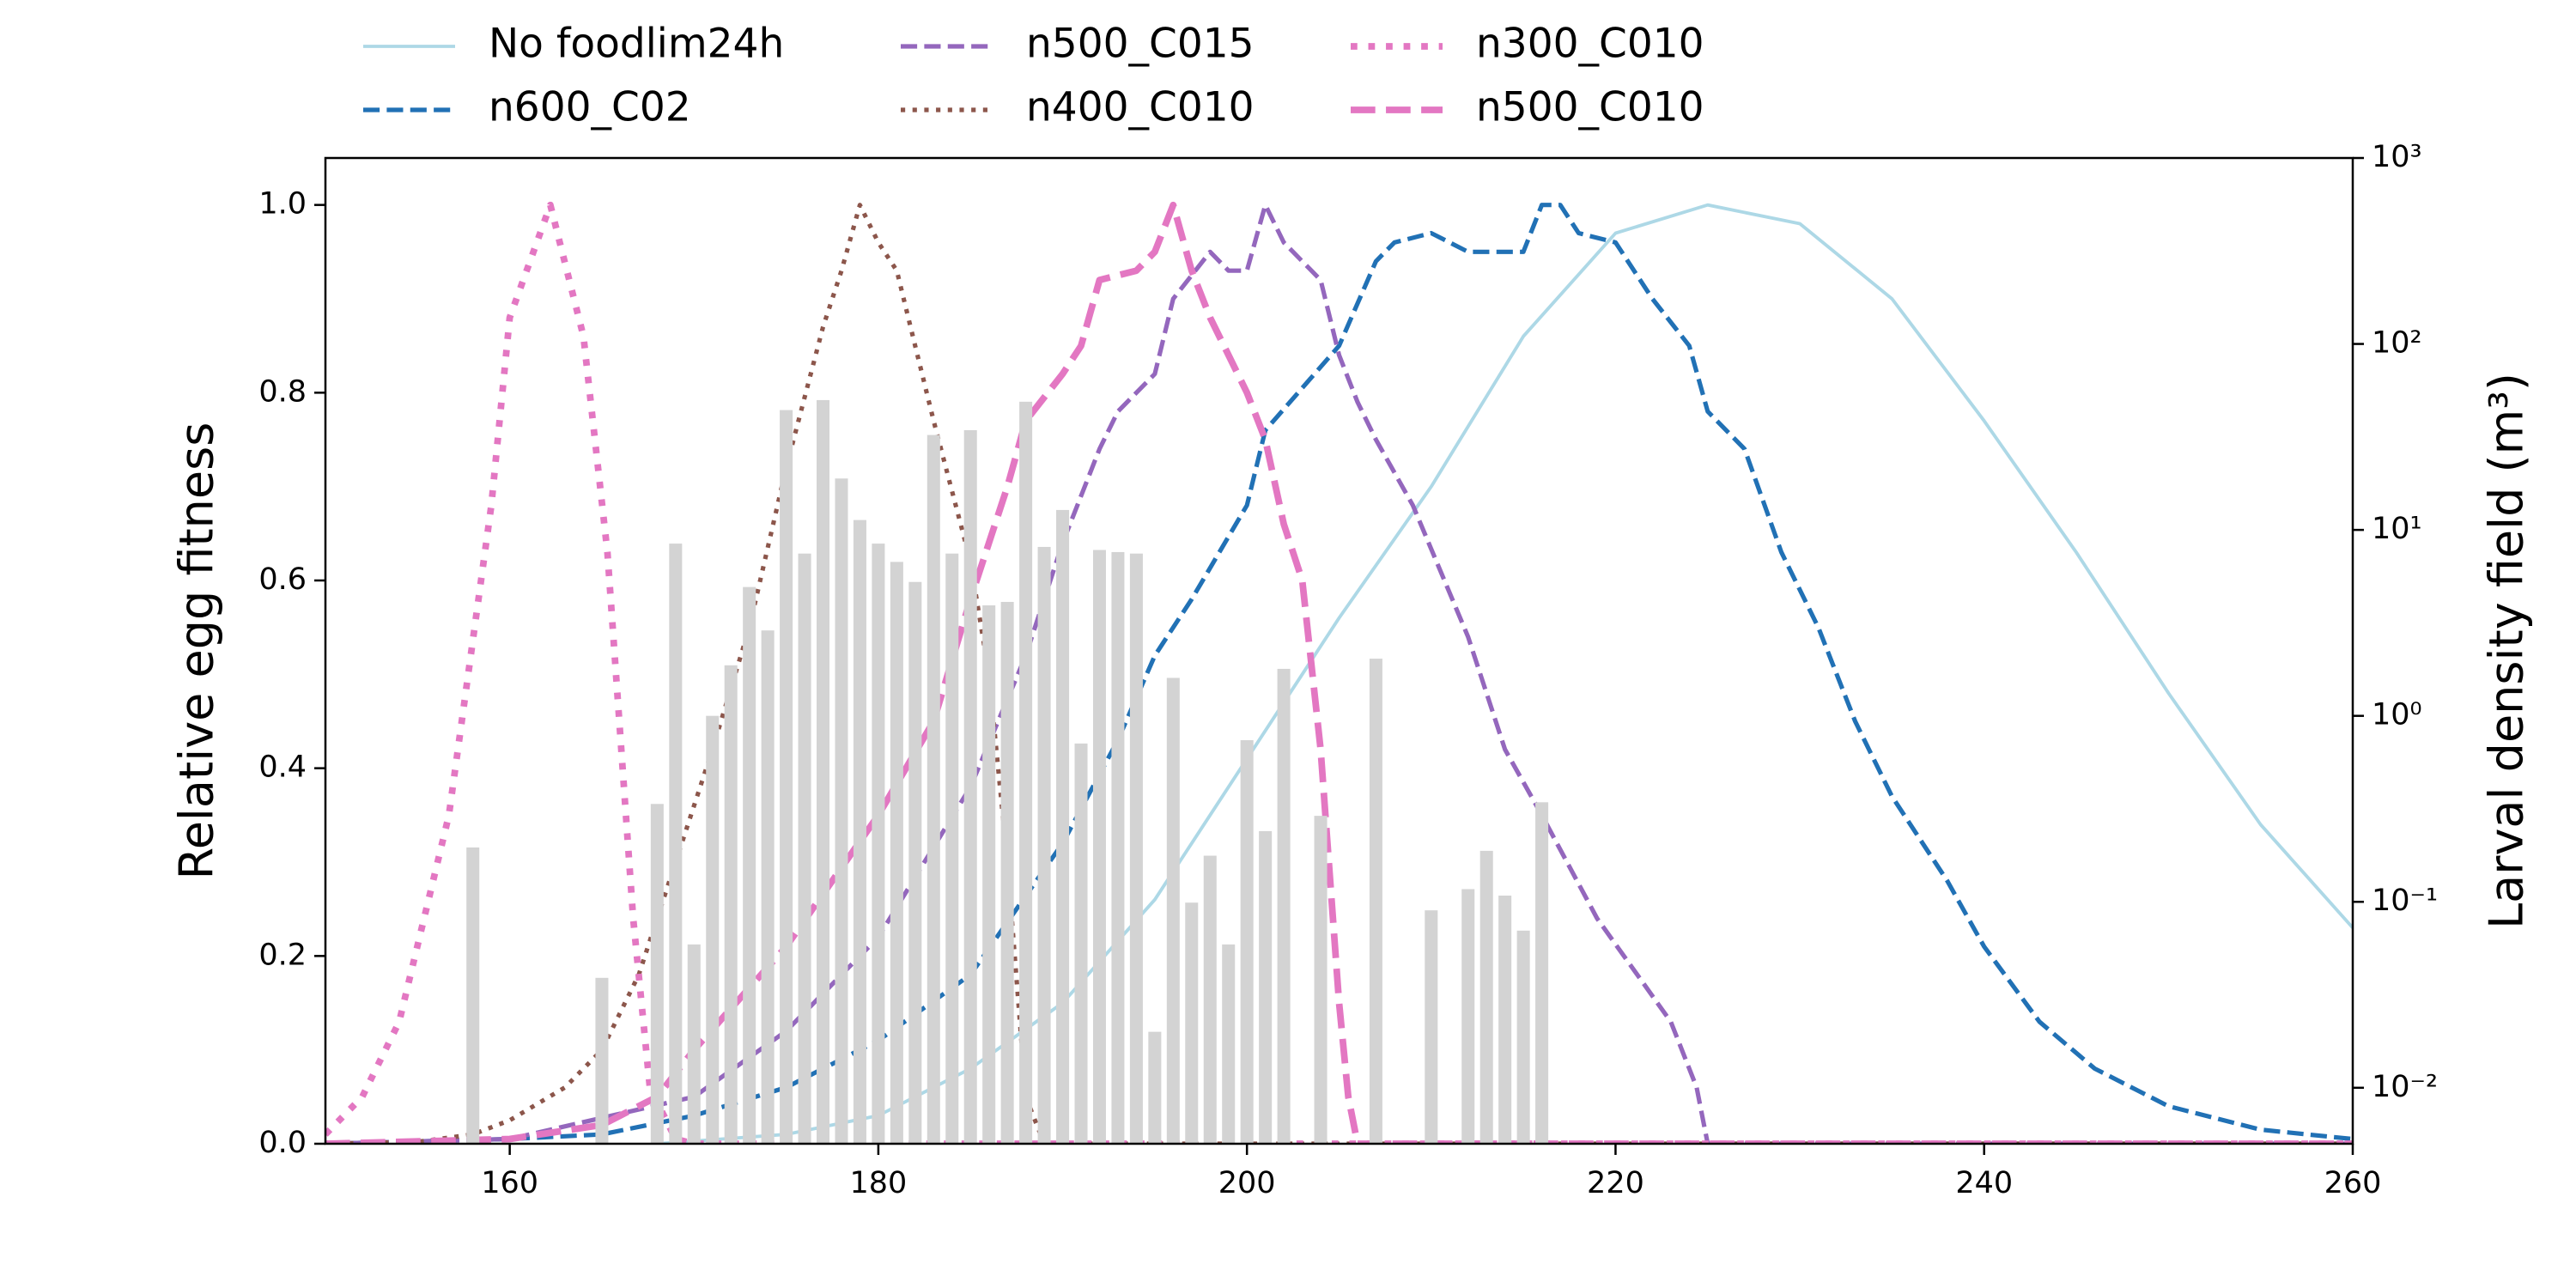 The image size is (2576, 1288). What do you see at coordinates (2397, 157) in the screenshot?
I see `y2-tick-label: 10³` at bounding box center [2397, 157].